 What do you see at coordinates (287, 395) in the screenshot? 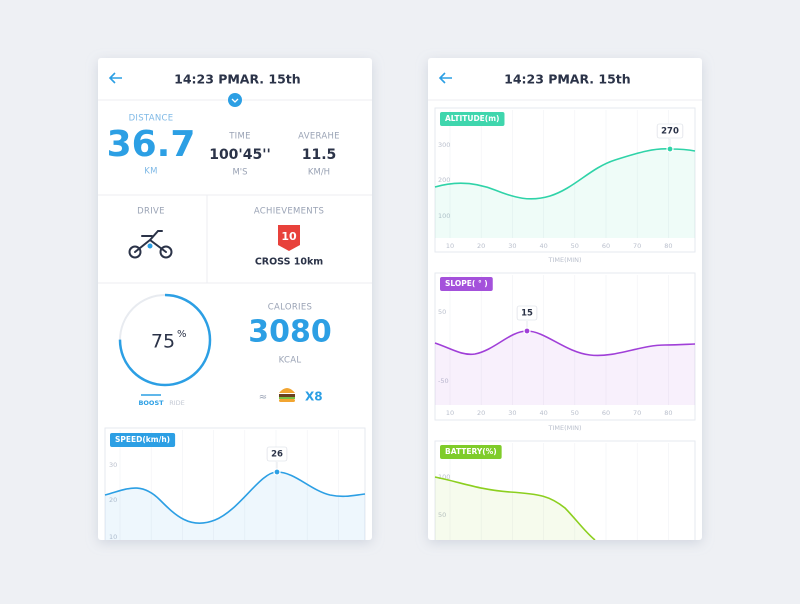
I see `burger-icon` at bounding box center [287, 395].